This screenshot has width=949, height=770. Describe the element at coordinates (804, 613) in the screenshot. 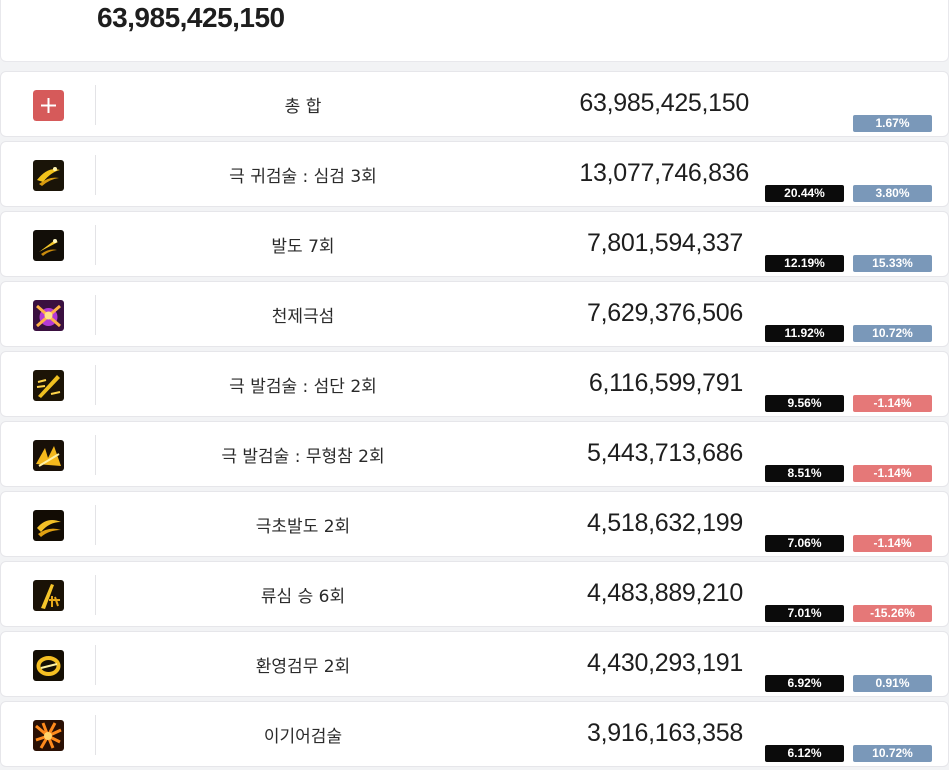

I see `share-badge: 7.01%` at that location.